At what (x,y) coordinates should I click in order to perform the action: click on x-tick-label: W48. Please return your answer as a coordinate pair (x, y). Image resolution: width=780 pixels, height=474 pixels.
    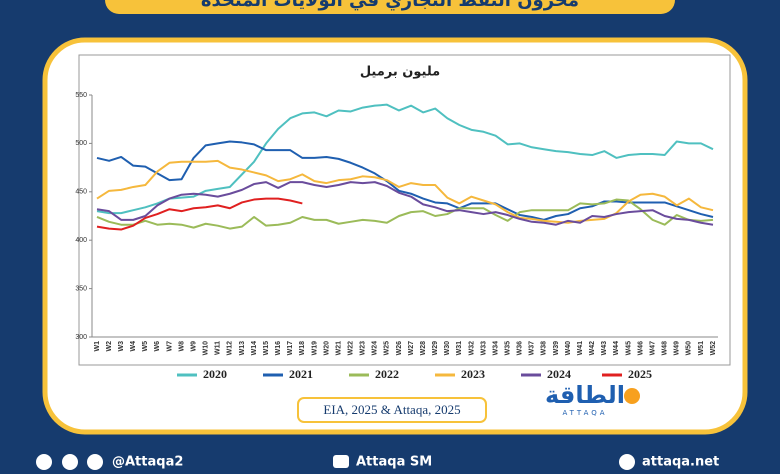
    Looking at the image, I should click on (665, 348).